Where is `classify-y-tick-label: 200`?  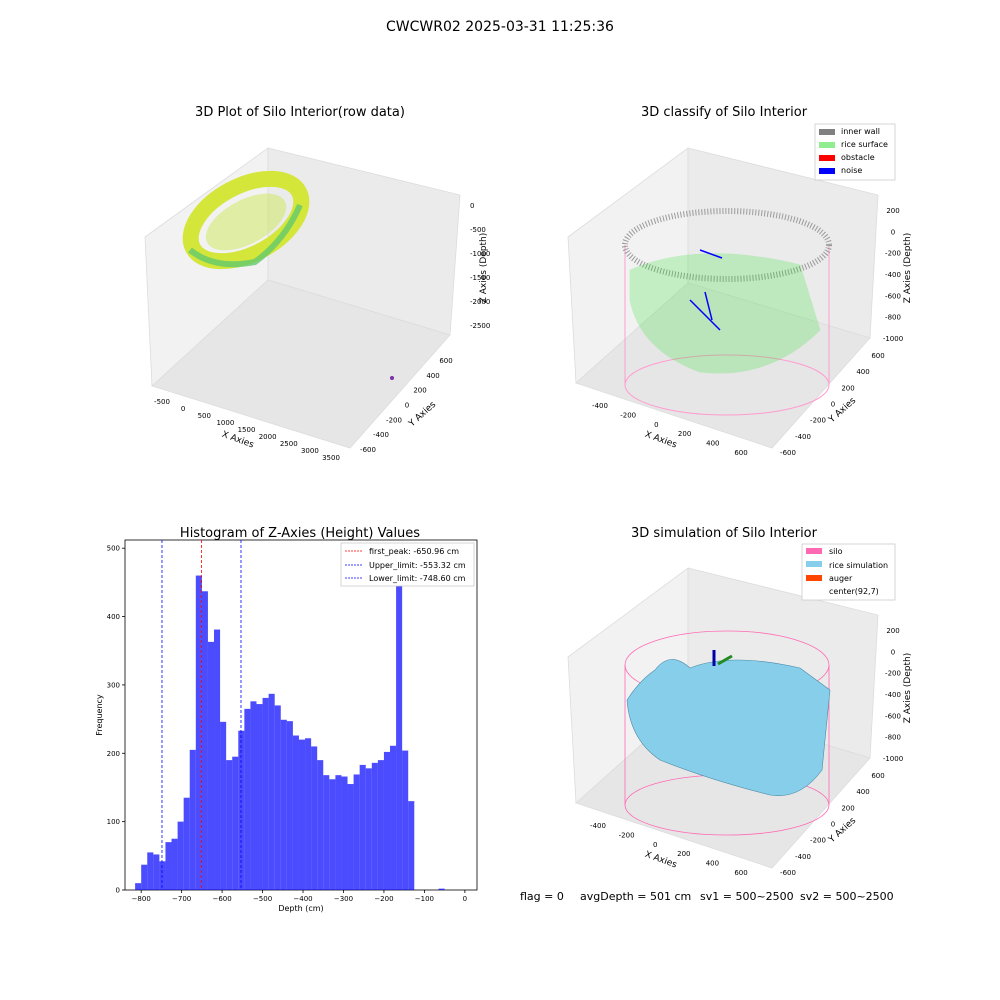
classify-y-tick-label: 200 is located at coordinates (847, 388).